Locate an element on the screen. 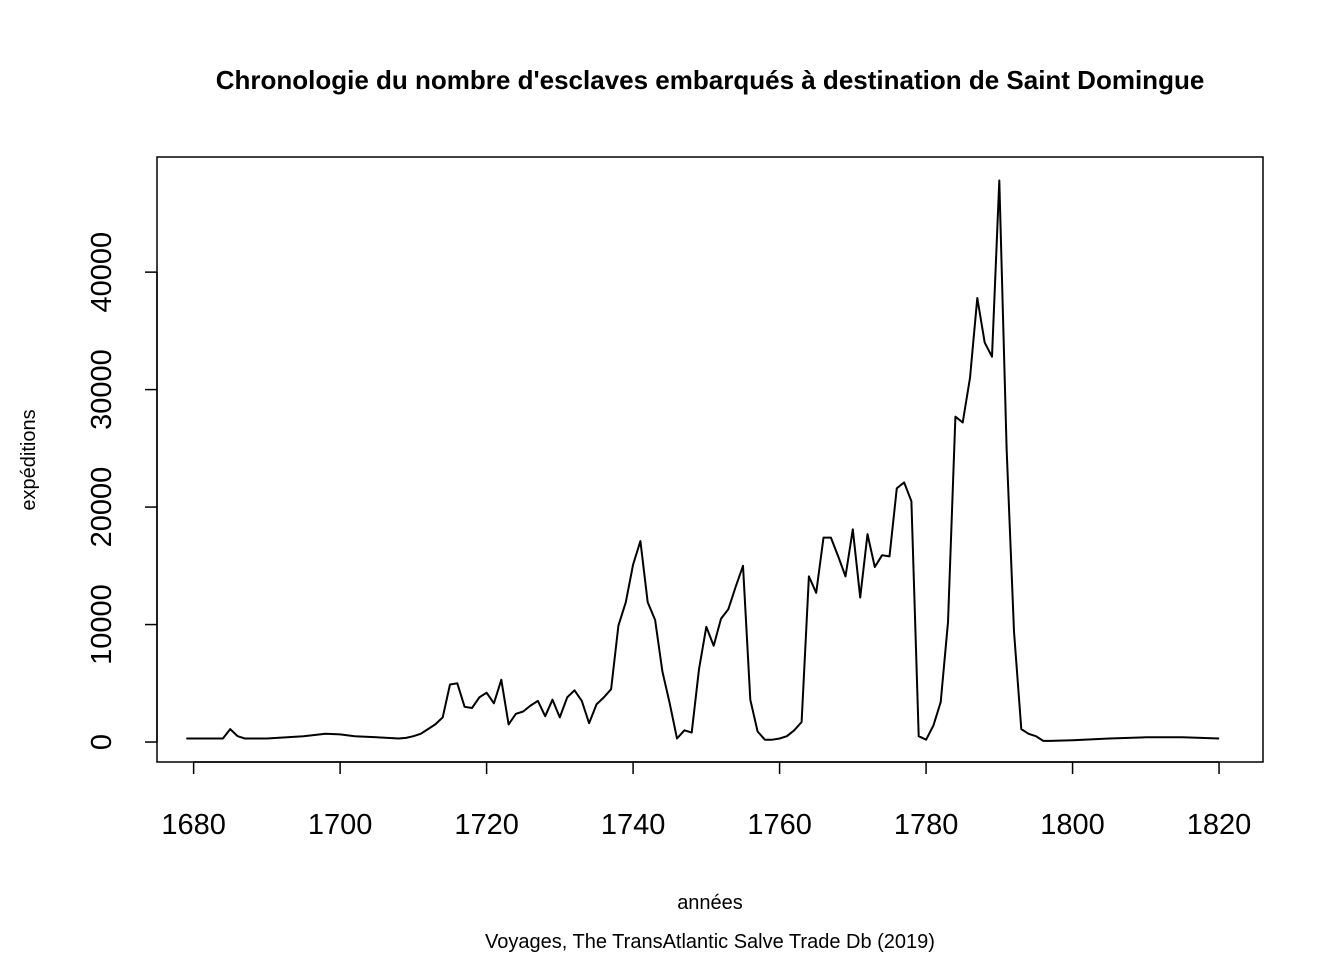  y-tick-label: 20000 is located at coordinates (102, 507).